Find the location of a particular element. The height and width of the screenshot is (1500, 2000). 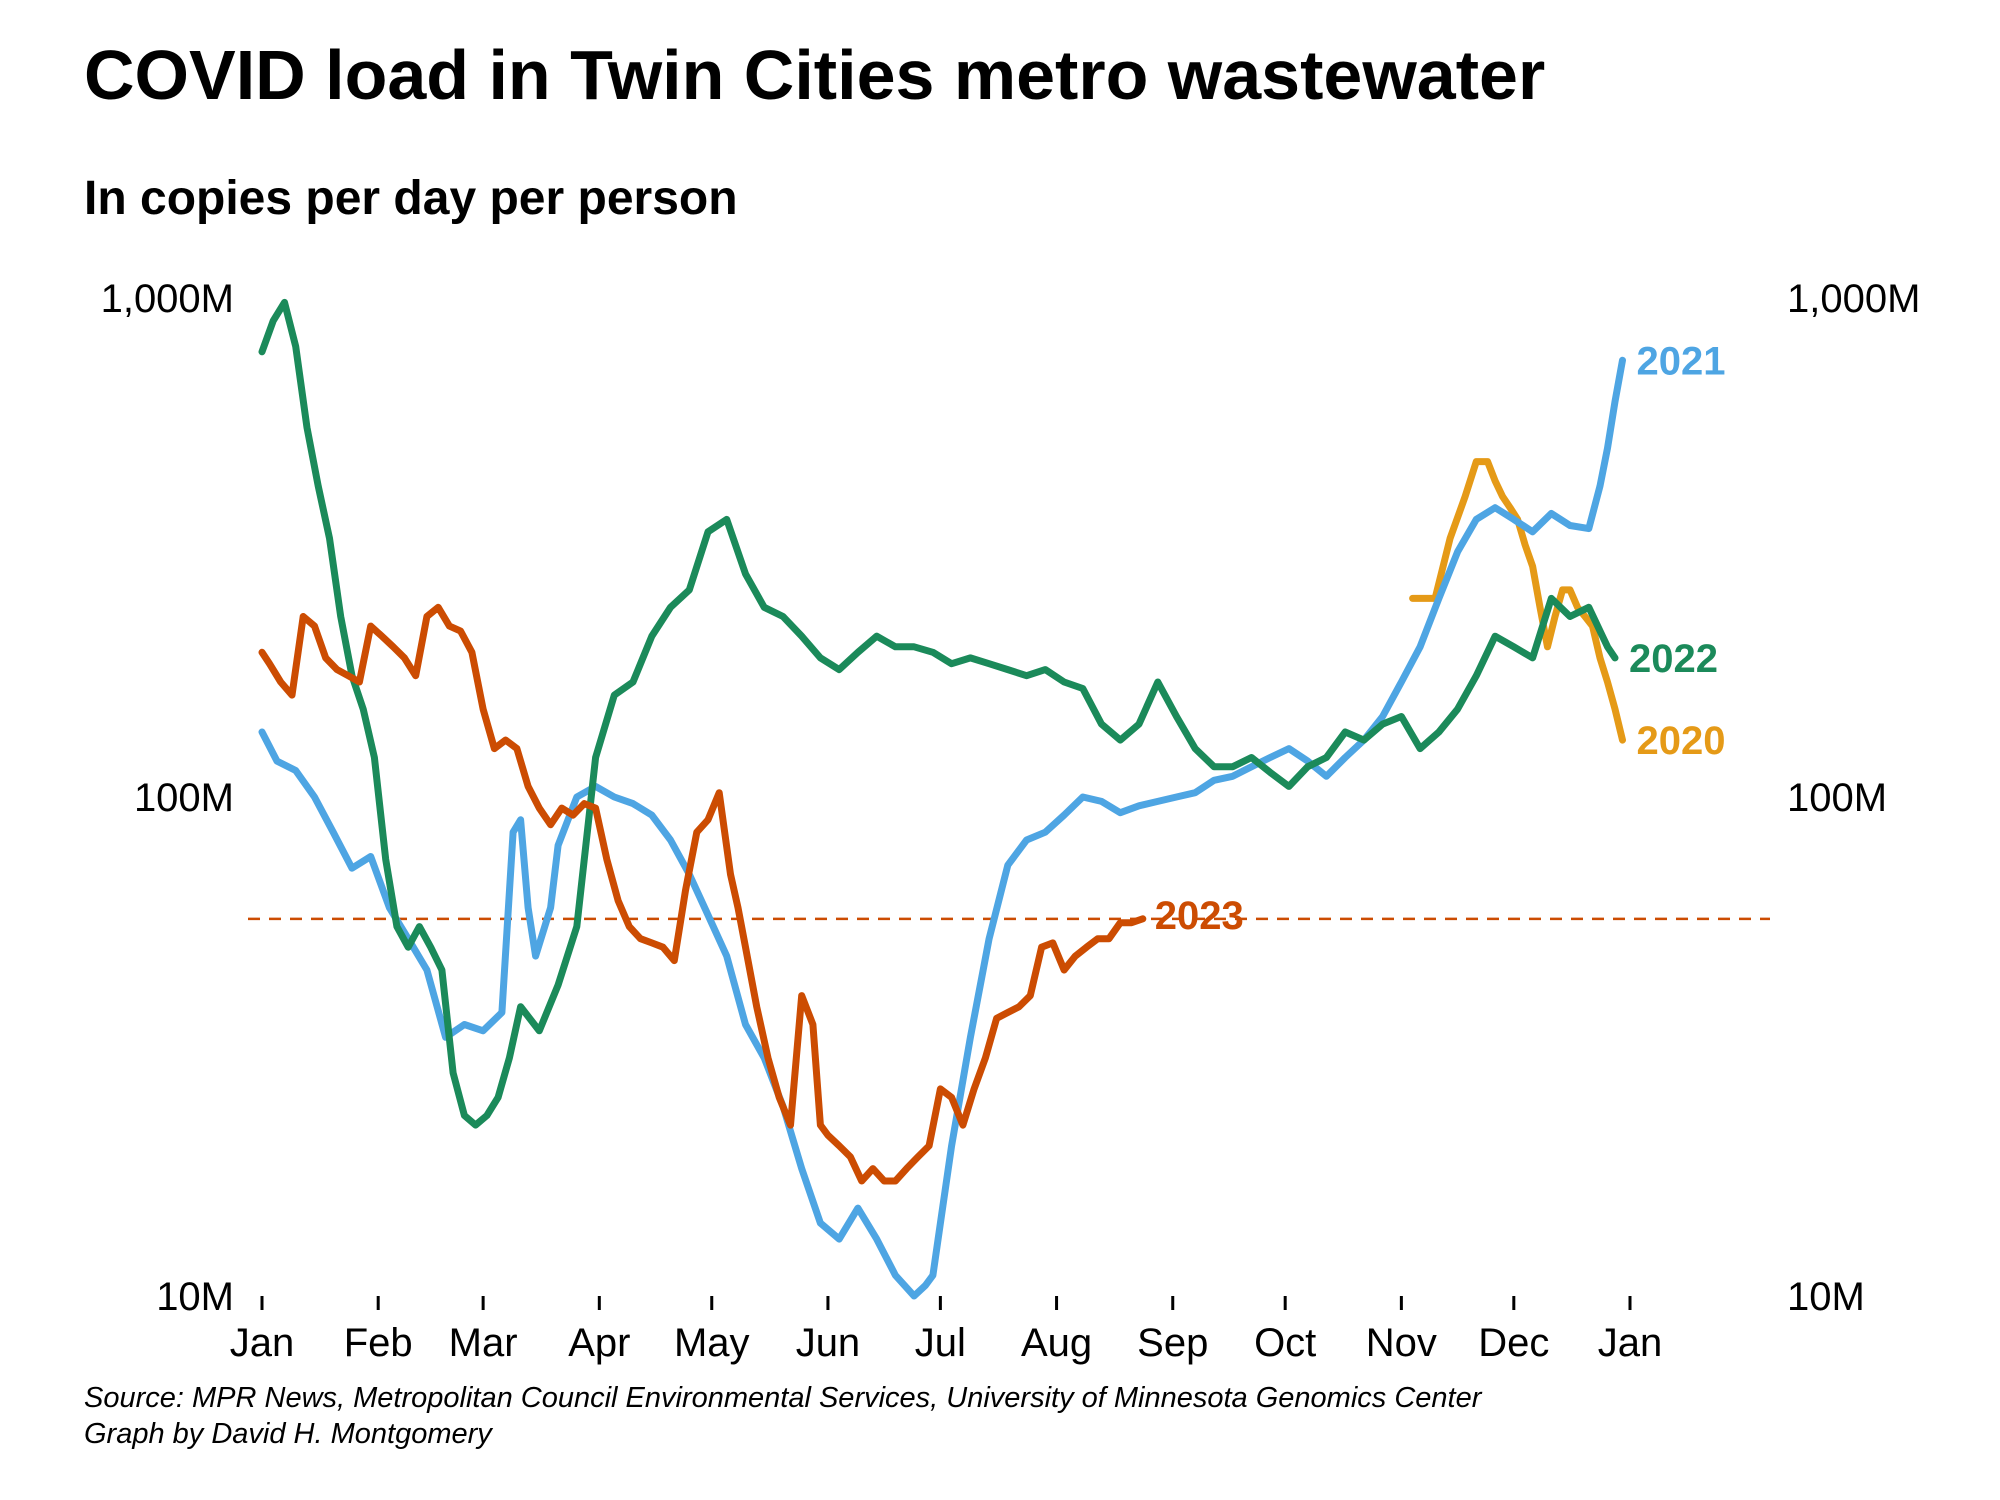

series-label-2020: 2020 is located at coordinates (1681, 741).